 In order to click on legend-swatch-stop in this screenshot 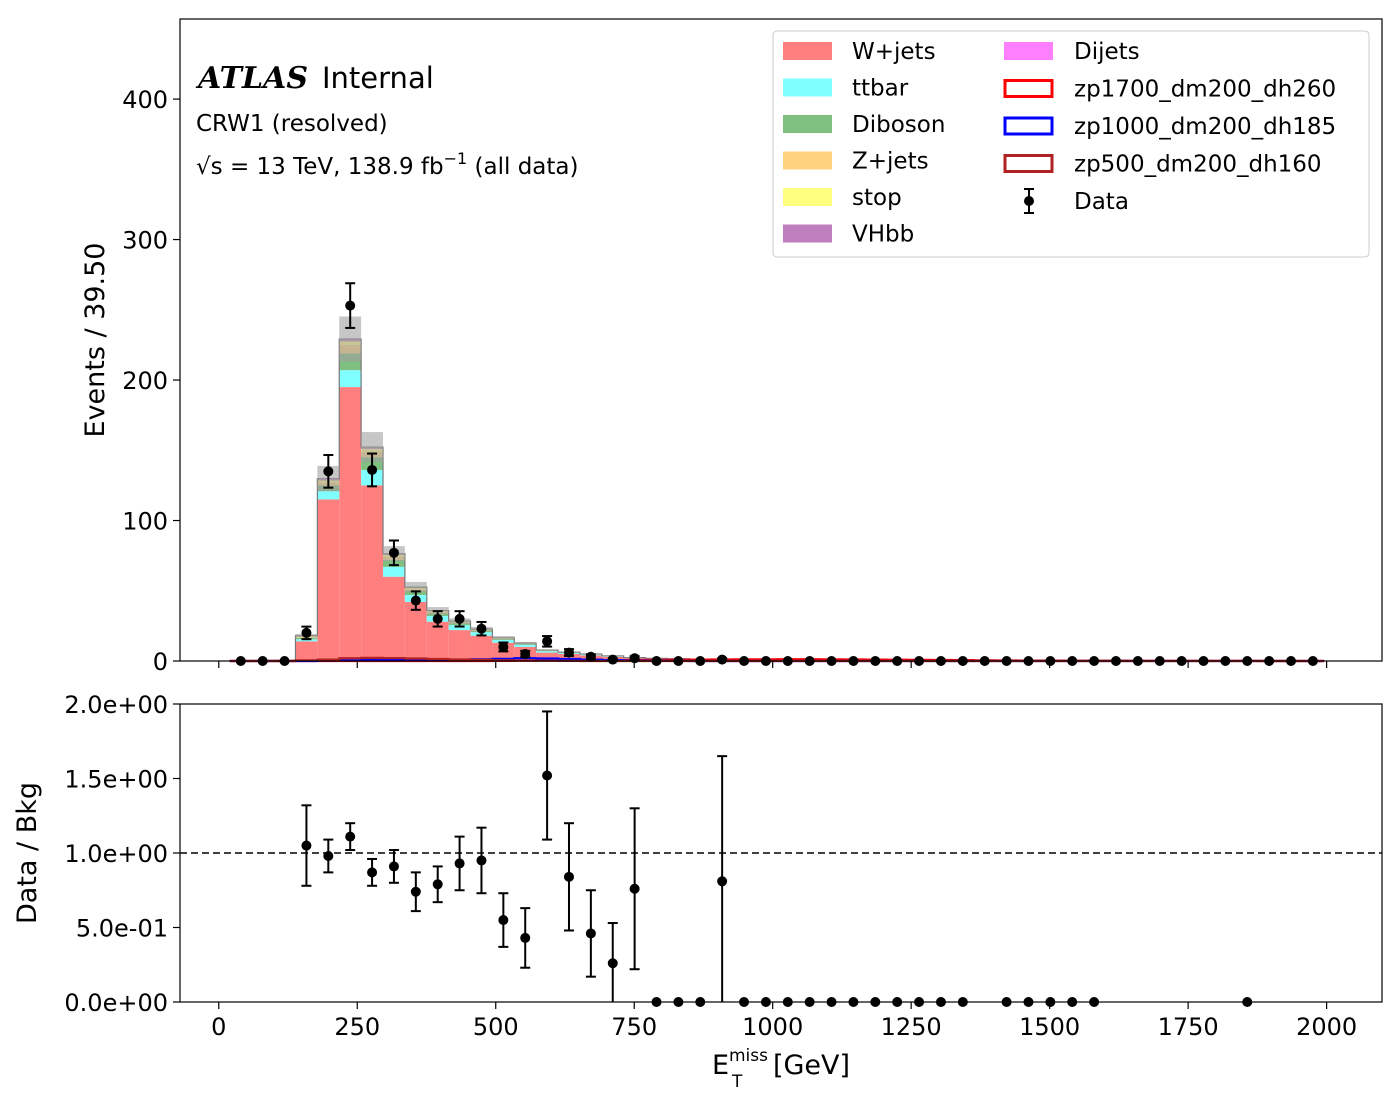, I will do `click(807, 197)`.